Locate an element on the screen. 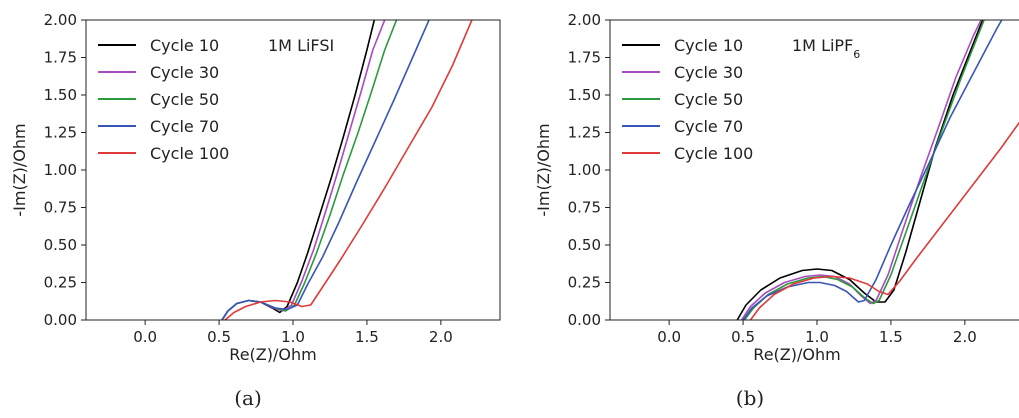 The height and width of the screenshot is (418, 1019). panel-label: (b) is located at coordinates (750, 398).